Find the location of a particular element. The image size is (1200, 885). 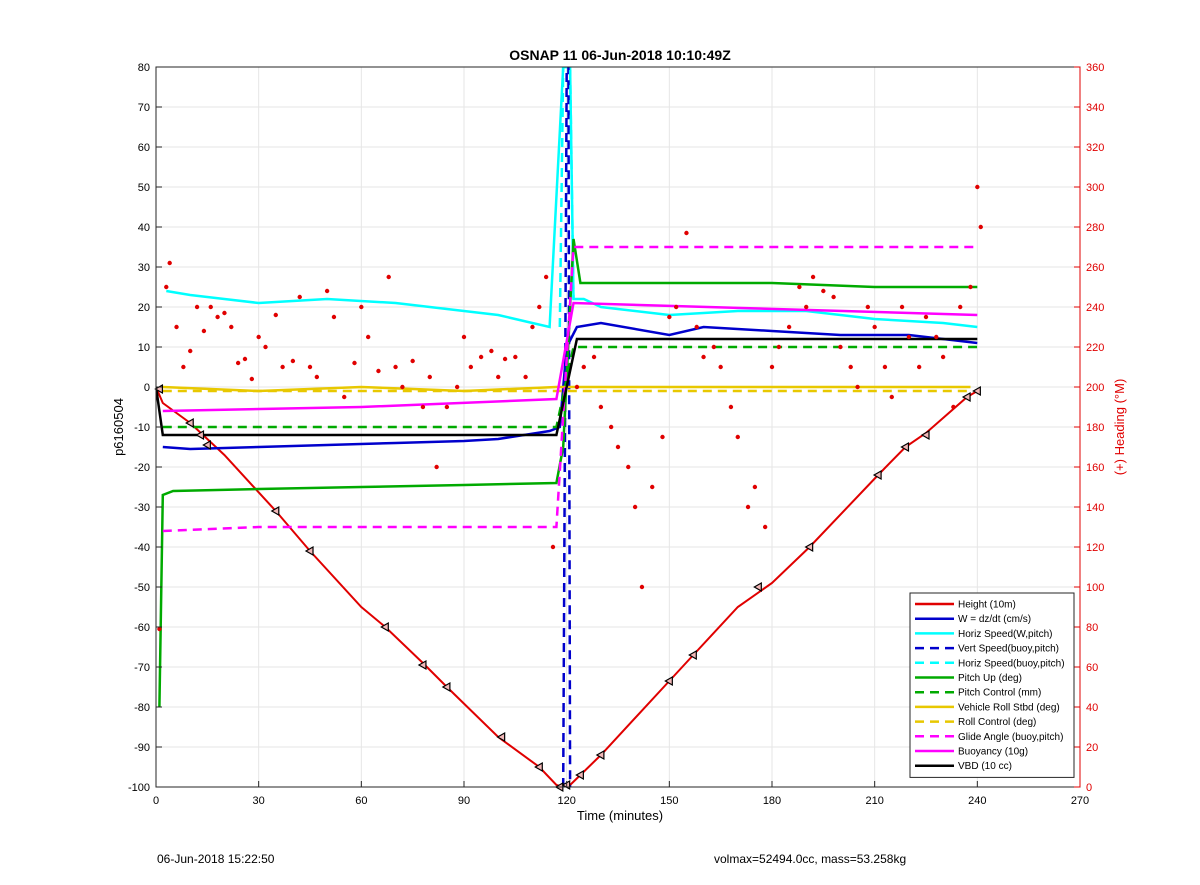

chart-title: OSNAP 11 06-Jun-2018 10:10:49Z is located at coordinates (620, 55).